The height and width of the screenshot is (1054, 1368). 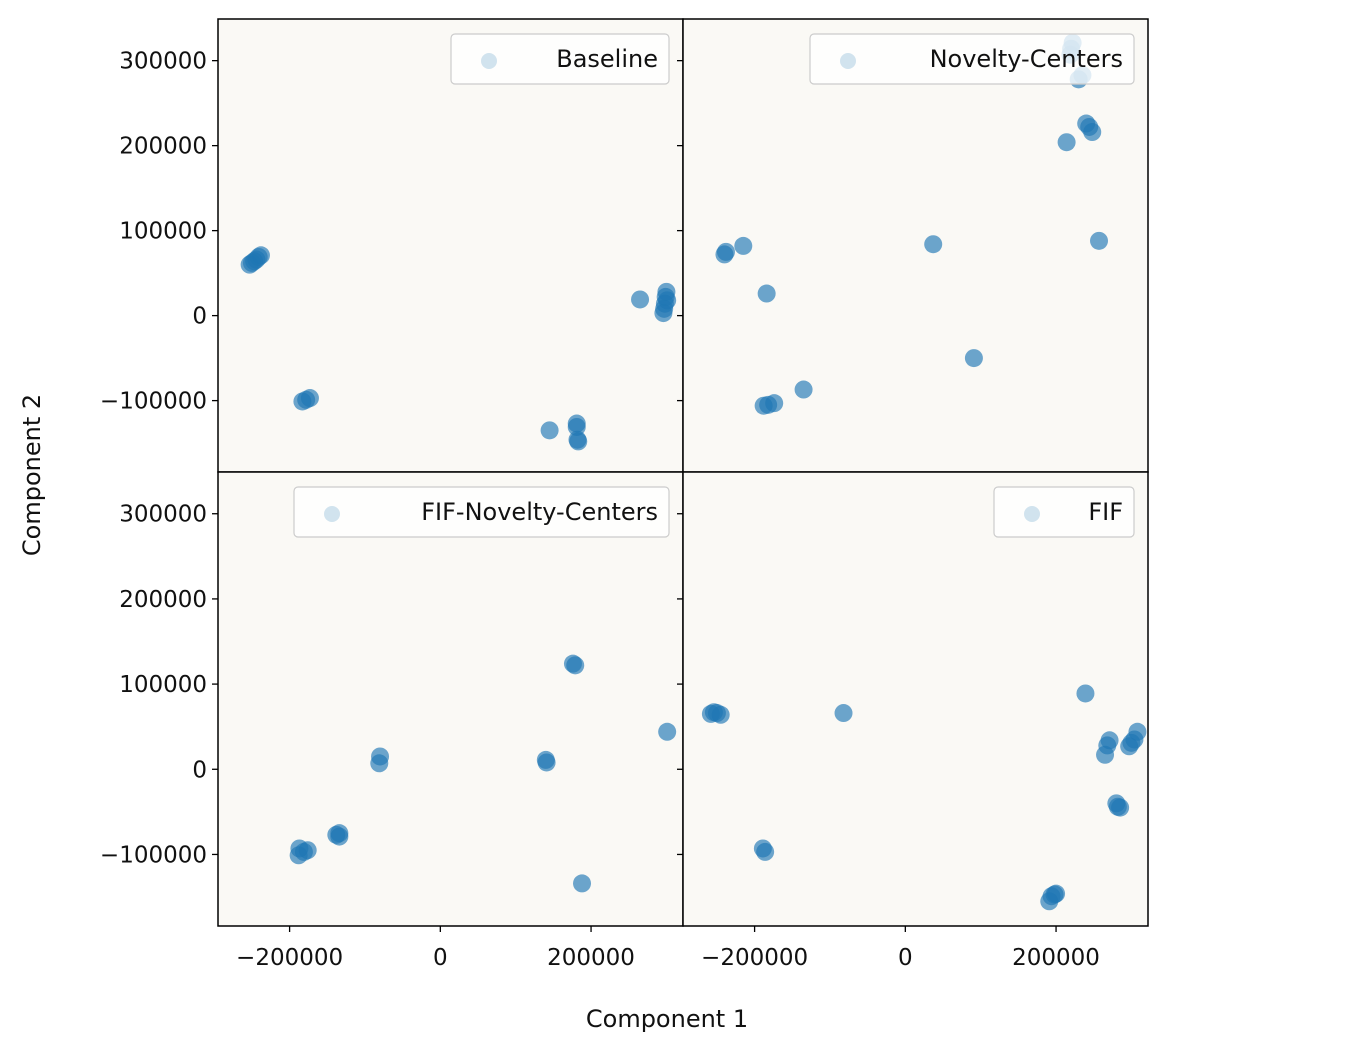 What do you see at coordinates (1026, 59) in the screenshot?
I see `legend-label: Novelty-Centers` at bounding box center [1026, 59].